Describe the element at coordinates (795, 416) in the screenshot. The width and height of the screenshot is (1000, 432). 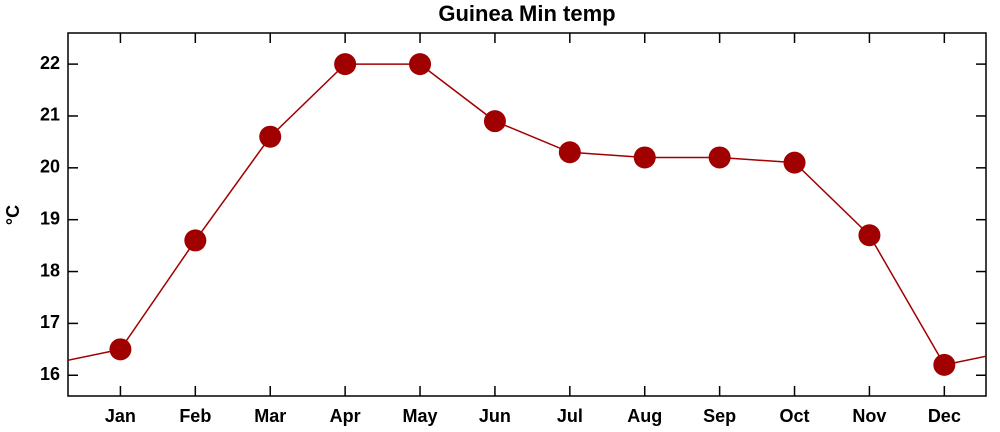
I see `x-tick-label: Oct` at that location.